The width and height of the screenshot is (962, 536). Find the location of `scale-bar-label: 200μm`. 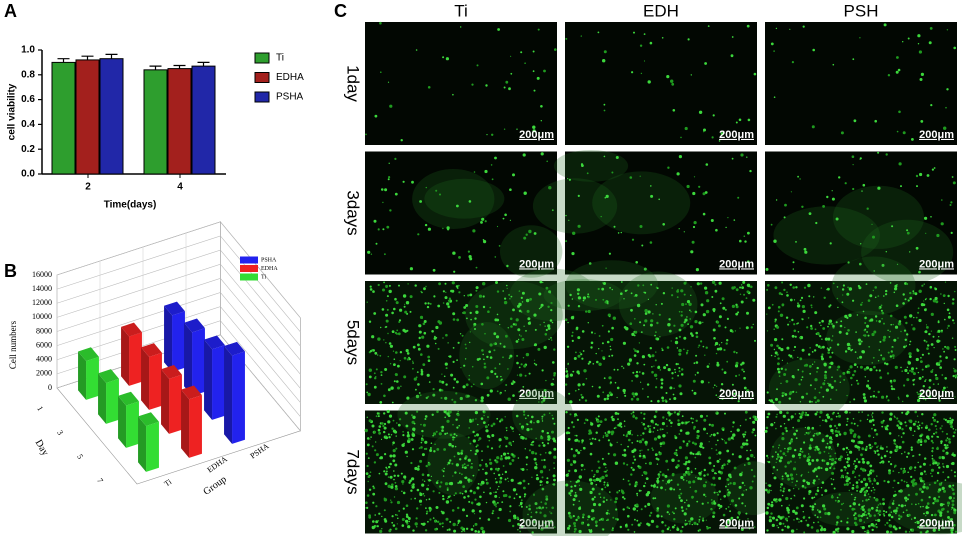

scale-bar-label: 200μm is located at coordinates (936, 394).